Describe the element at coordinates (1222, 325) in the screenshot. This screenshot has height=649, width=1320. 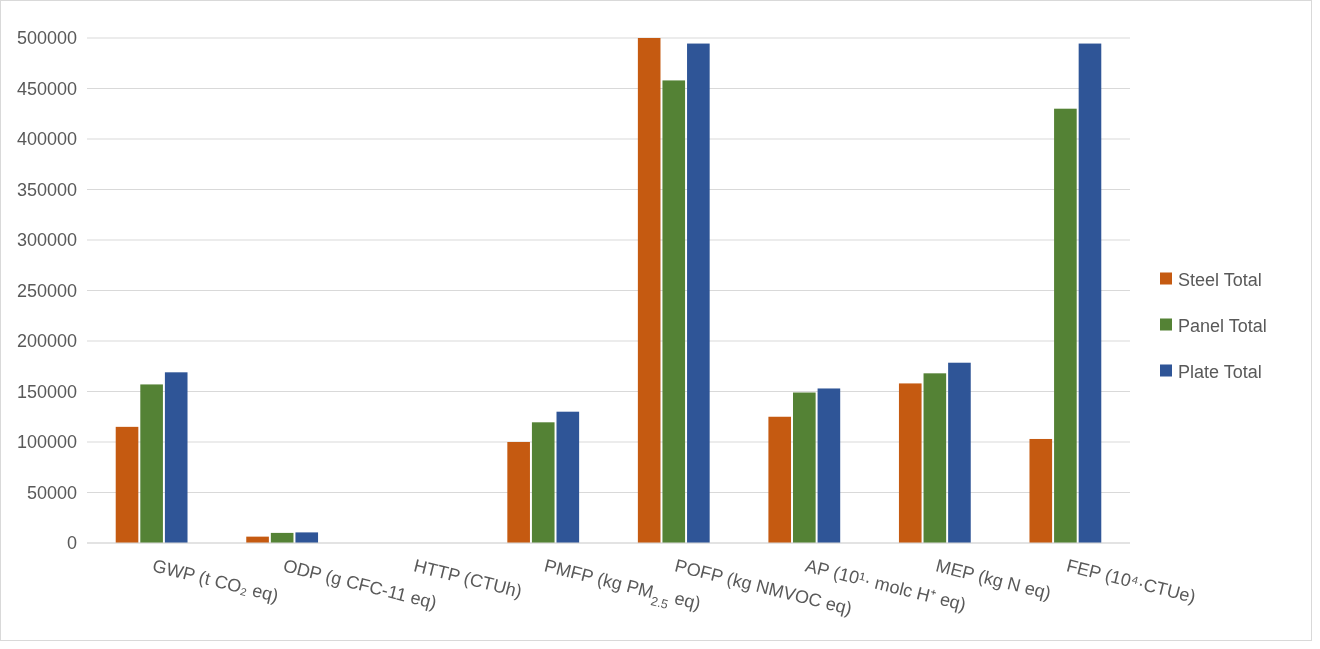
I see `legend-label: Panel Total` at that location.